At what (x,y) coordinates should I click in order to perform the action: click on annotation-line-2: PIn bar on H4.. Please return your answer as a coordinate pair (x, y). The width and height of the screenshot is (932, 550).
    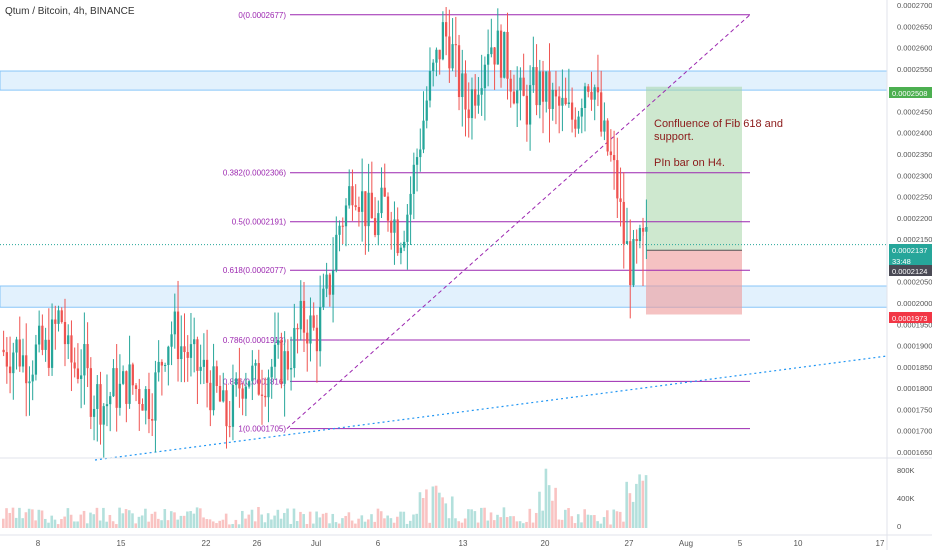
    Looking at the image, I should click on (689, 163).